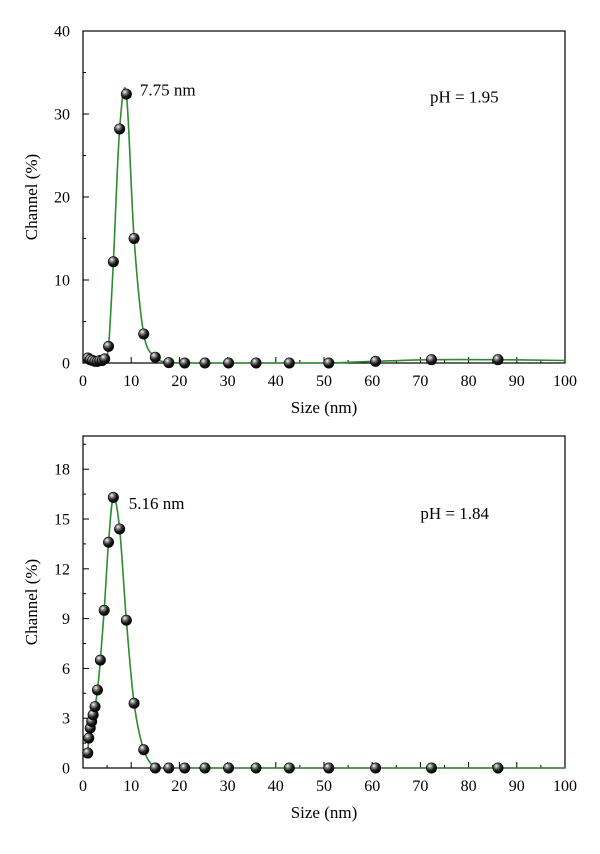 This screenshot has height=854, width=600. Describe the element at coordinates (66, 669) in the screenshot. I see `y-tick-label: 6` at that location.